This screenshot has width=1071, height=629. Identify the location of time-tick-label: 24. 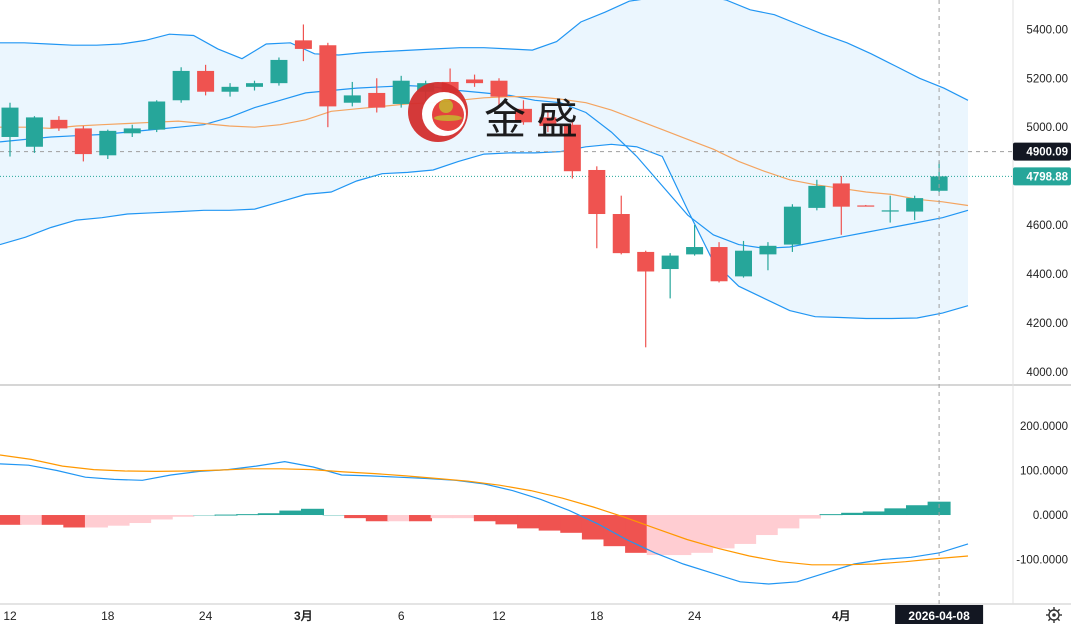
(695, 616).